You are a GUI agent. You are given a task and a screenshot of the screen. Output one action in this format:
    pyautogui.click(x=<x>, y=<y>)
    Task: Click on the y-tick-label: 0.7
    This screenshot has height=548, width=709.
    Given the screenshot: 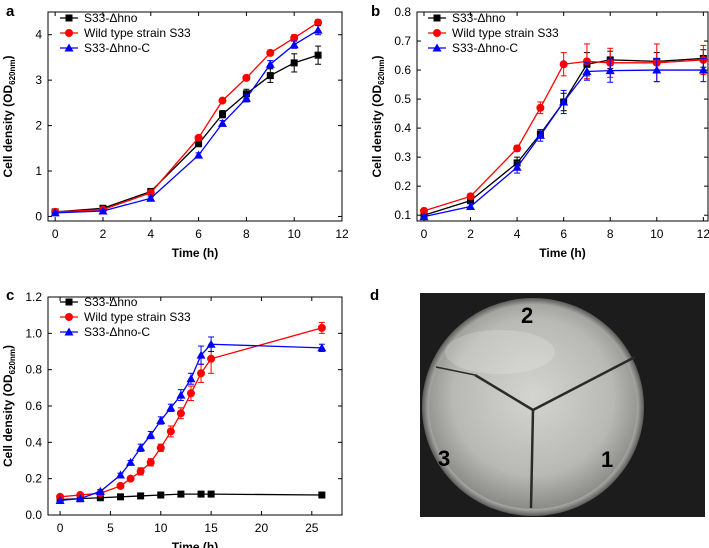 What is the action you would take?
    pyautogui.click(x=402, y=41)
    